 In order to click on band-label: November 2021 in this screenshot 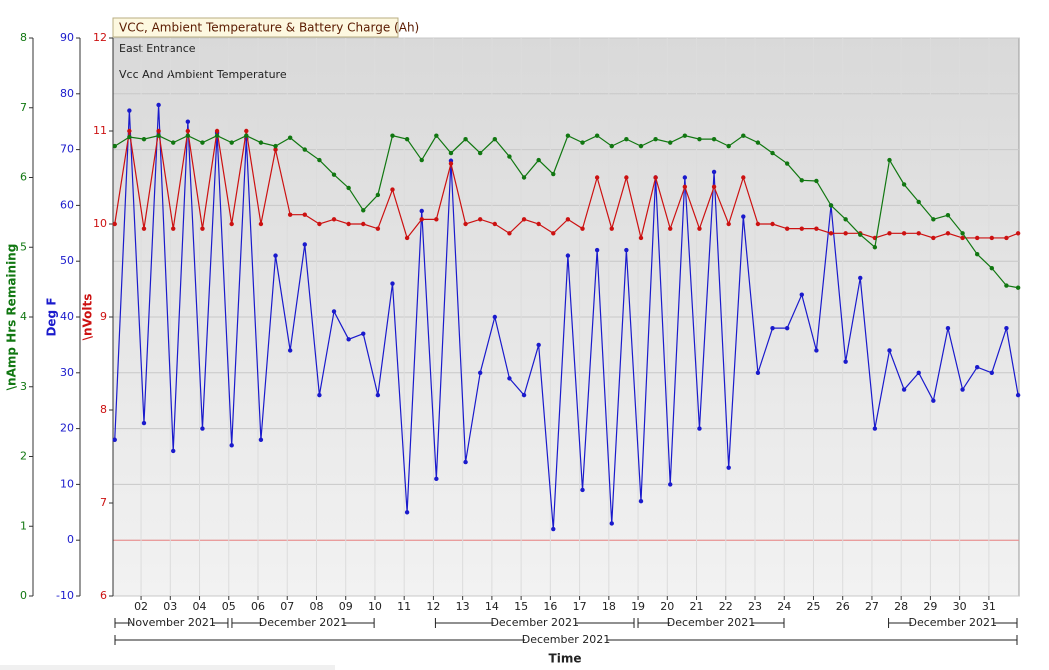, I will do `click(171, 622)`.